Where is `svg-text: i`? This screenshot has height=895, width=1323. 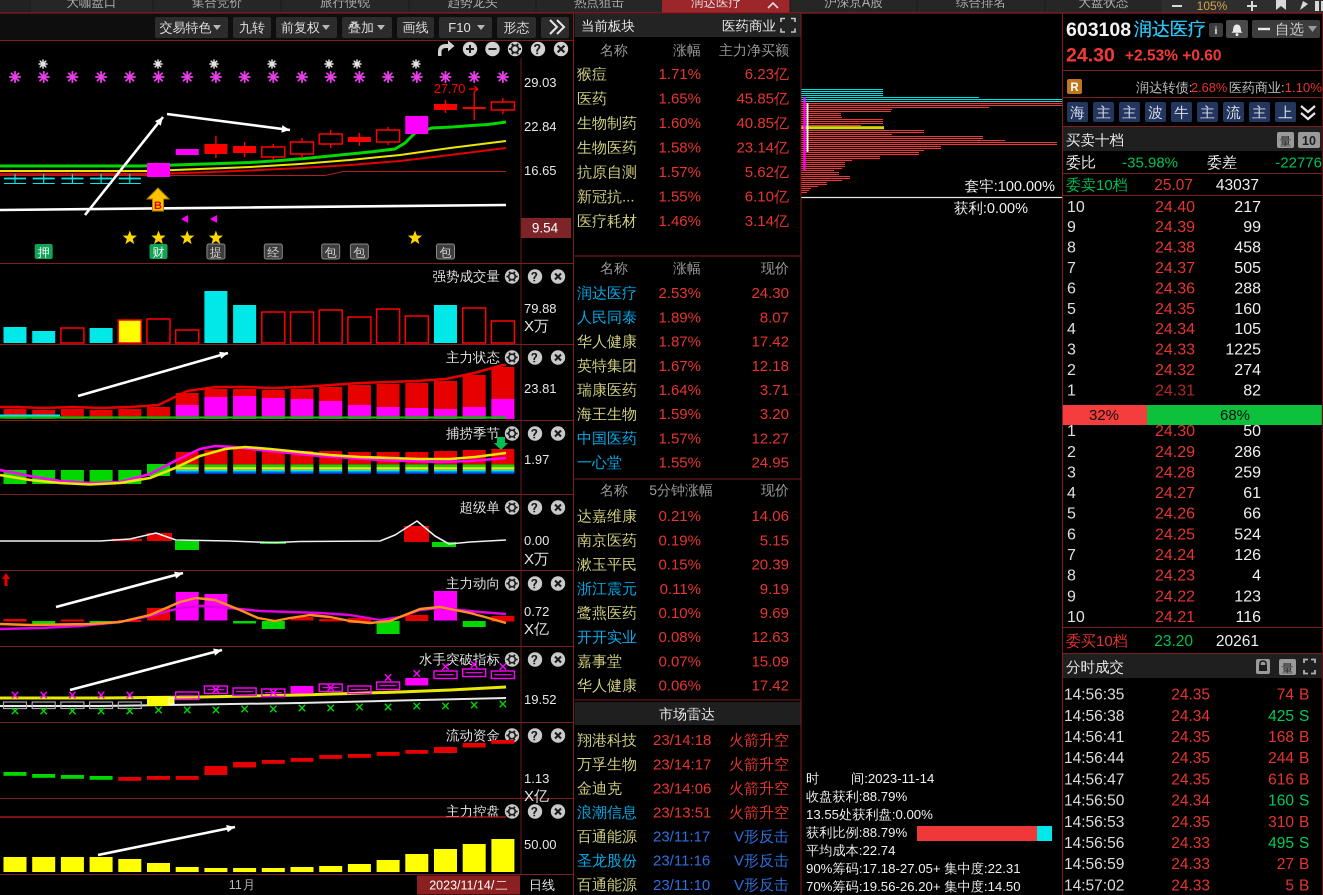
svg-text: i is located at coordinates (1216, 31).